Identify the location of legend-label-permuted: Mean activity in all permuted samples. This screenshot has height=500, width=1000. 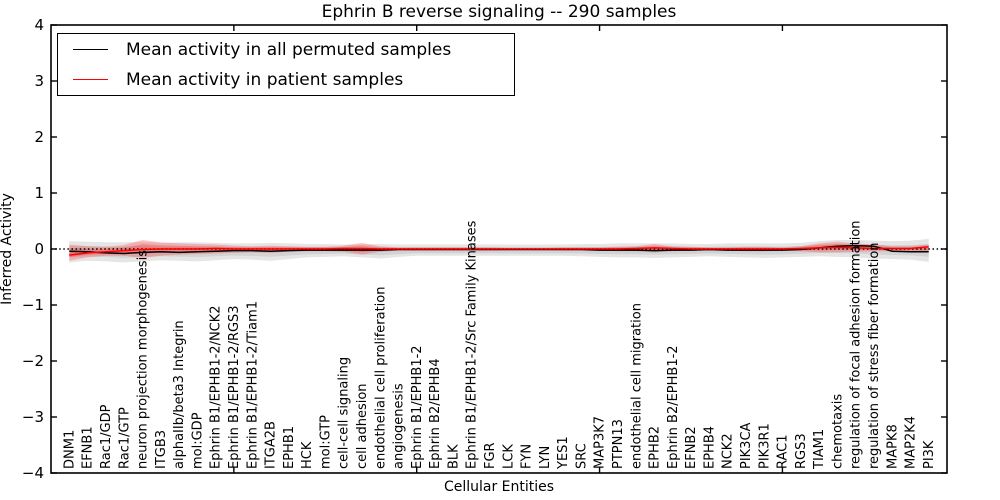
(289, 49).